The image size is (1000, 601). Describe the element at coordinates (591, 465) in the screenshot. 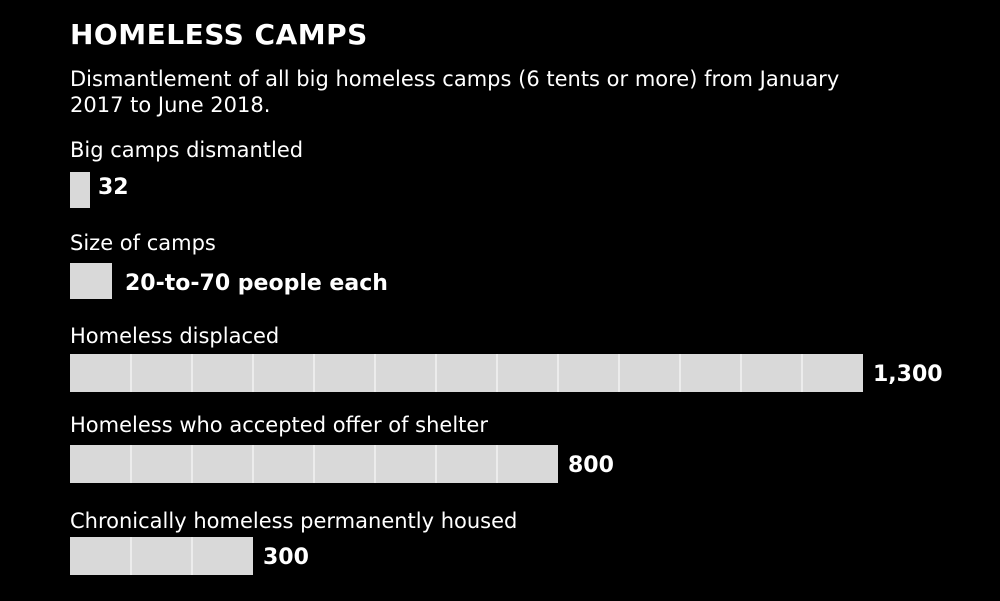

I see `value-label-accepted-shelter: 800` at that location.